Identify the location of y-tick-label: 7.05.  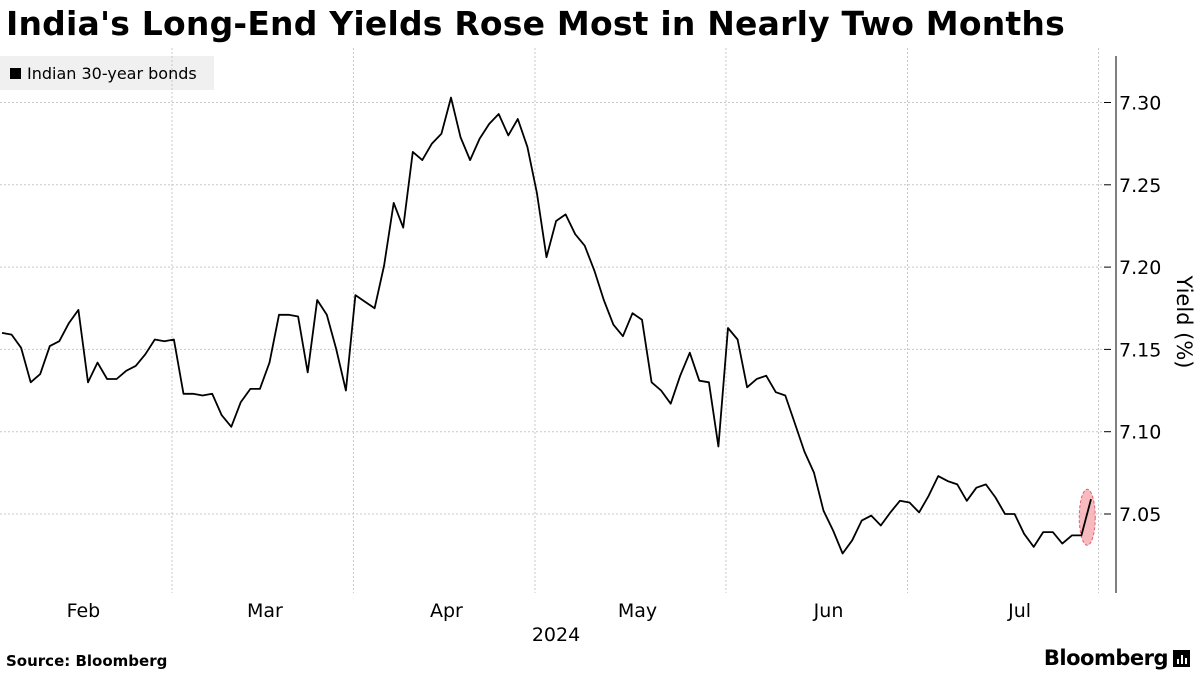
(1140, 515).